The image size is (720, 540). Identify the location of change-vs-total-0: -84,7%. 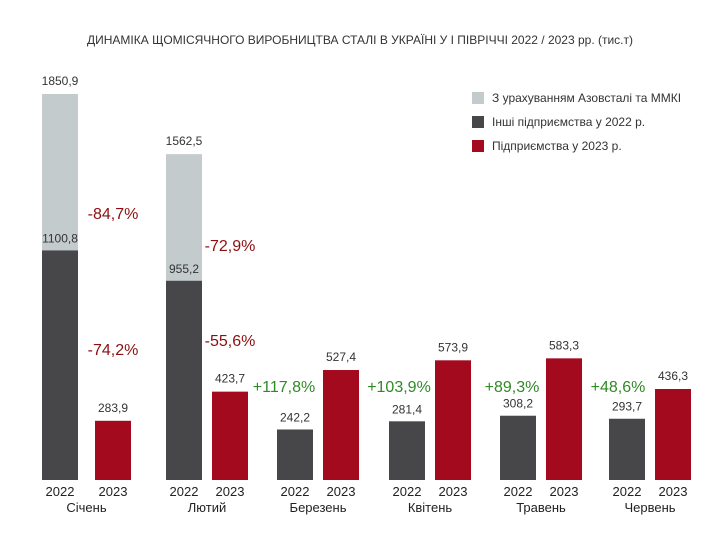
(113, 214).